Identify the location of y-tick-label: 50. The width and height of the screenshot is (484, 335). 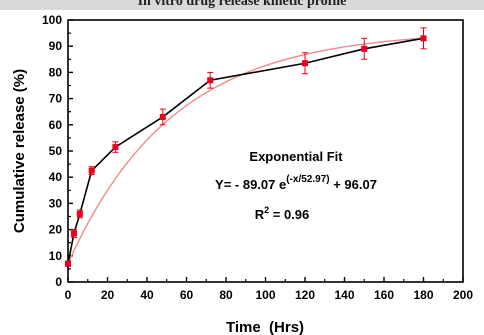
(56, 151).